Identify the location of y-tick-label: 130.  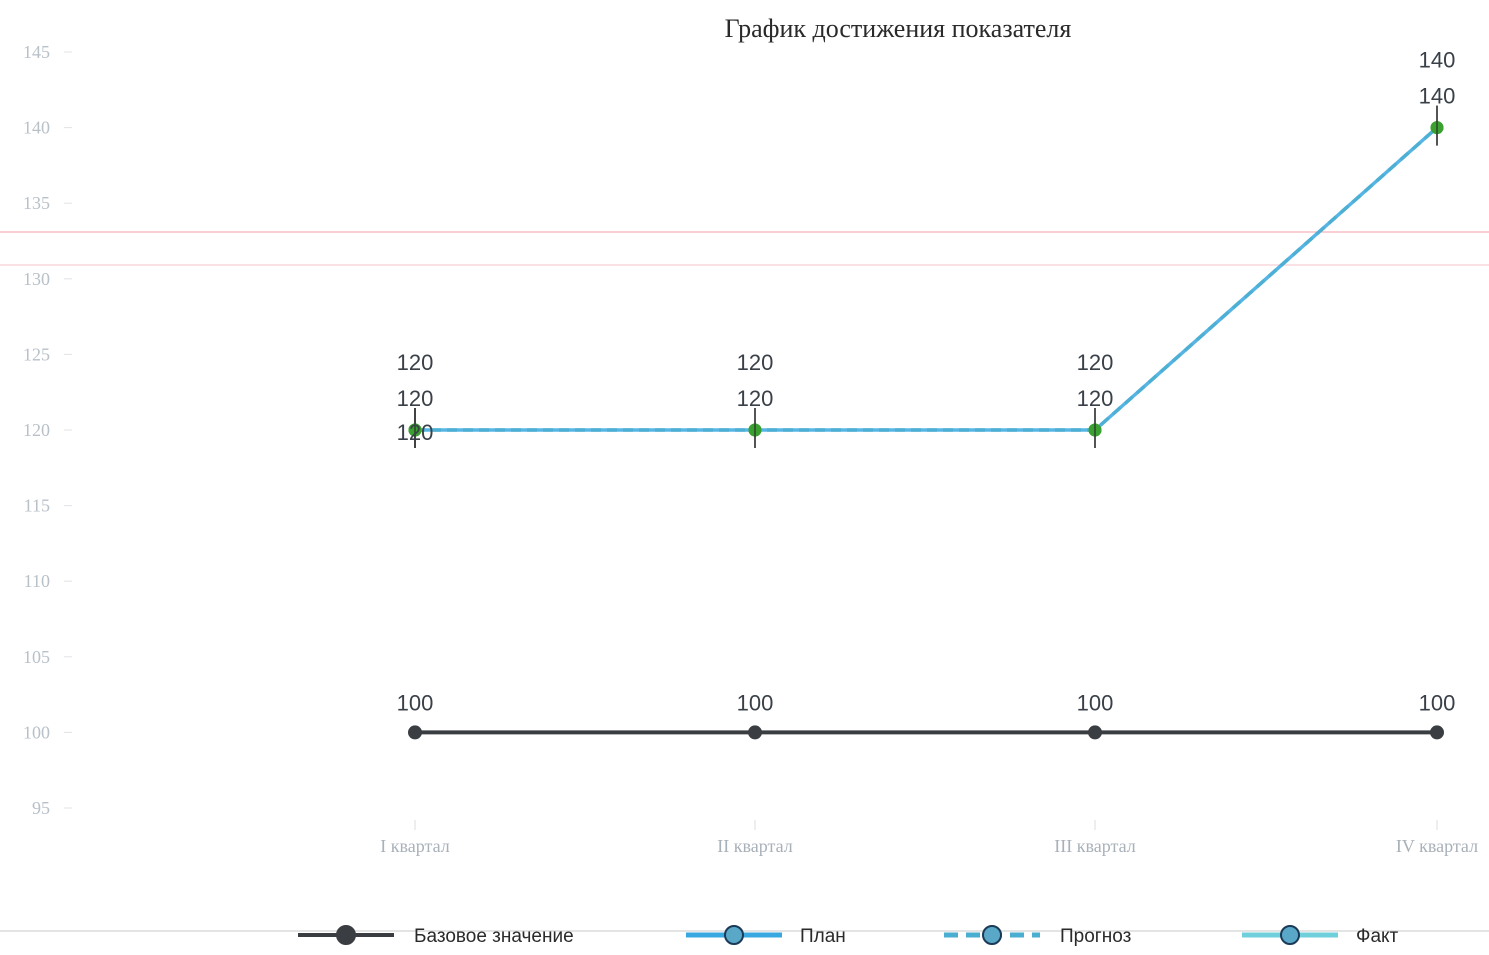
(36, 279).